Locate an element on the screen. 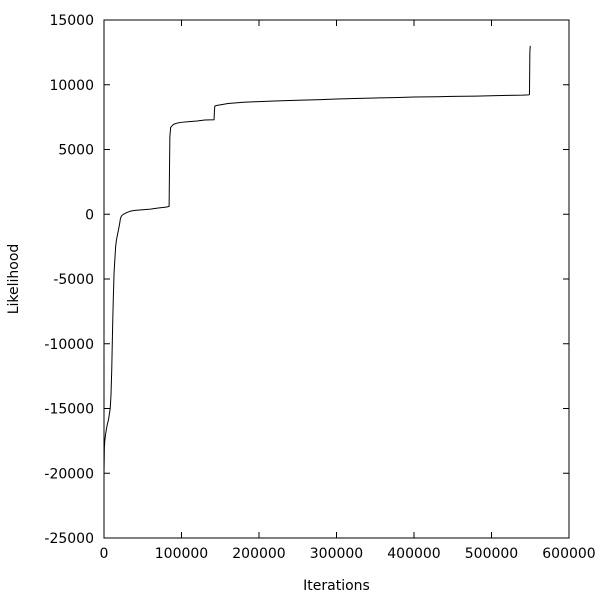 The width and height of the screenshot is (600, 600). y-tick-label: -25000 is located at coordinates (69, 539).